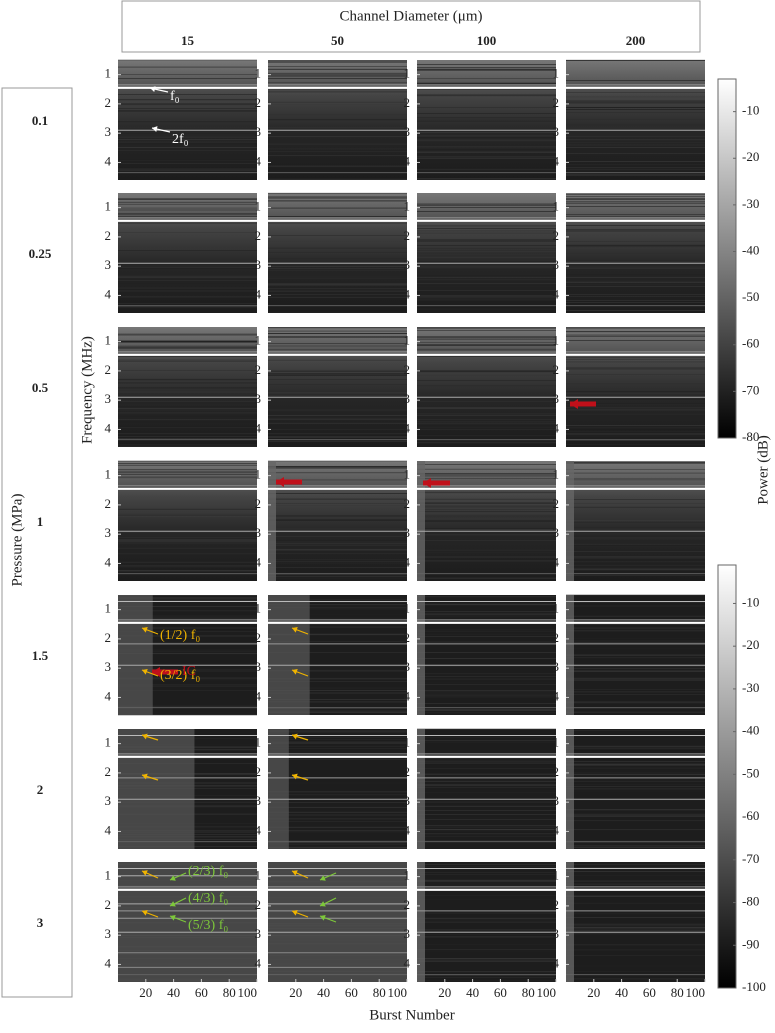  What do you see at coordinates (208, 925) in the screenshot?
I see `annotation: (5/3) f₀` at bounding box center [208, 925].